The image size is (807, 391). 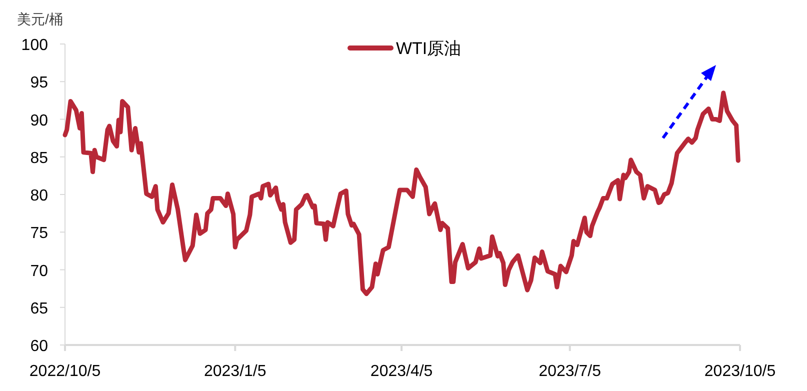 What do you see at coordinates (34, 45) in the screenshot?
I see `y-tick-label: 100` at bounding box center [34, 45].